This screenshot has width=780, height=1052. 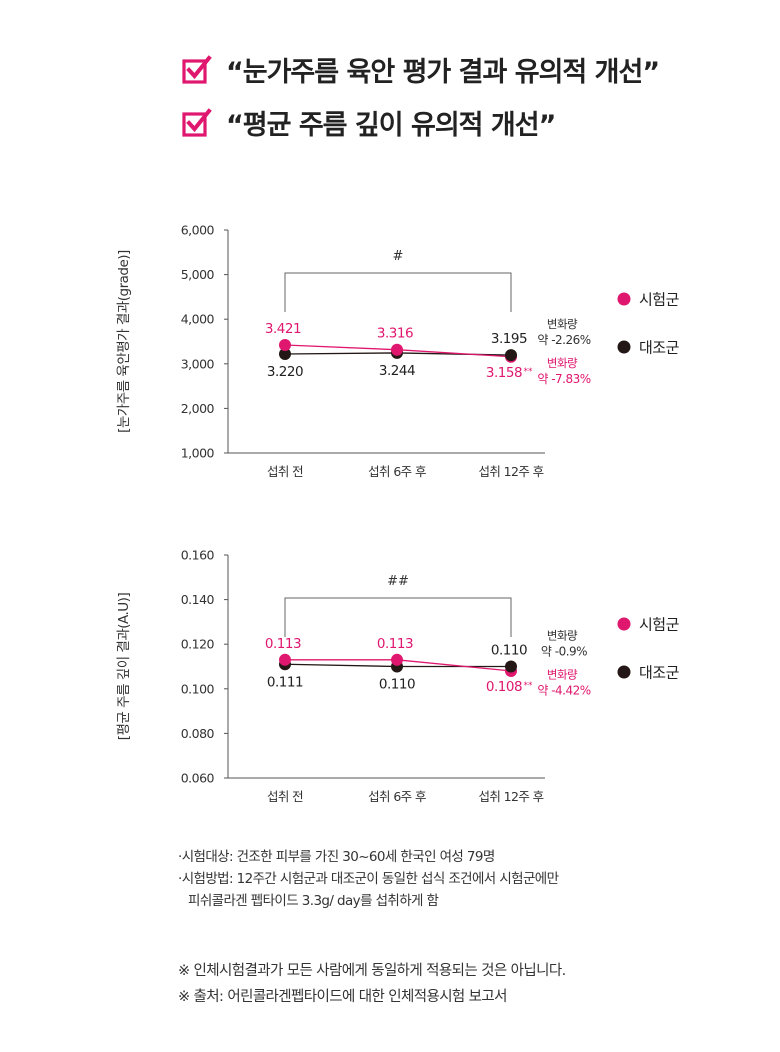 I want to click on y-tick-label: 0.140, so click(x=198, y=599).